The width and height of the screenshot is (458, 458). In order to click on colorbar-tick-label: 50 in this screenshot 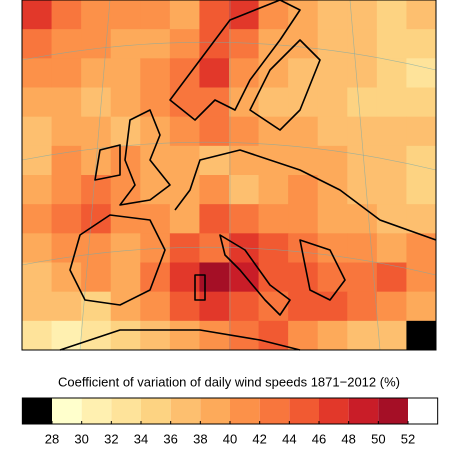, I will do `click(378, 438)`.